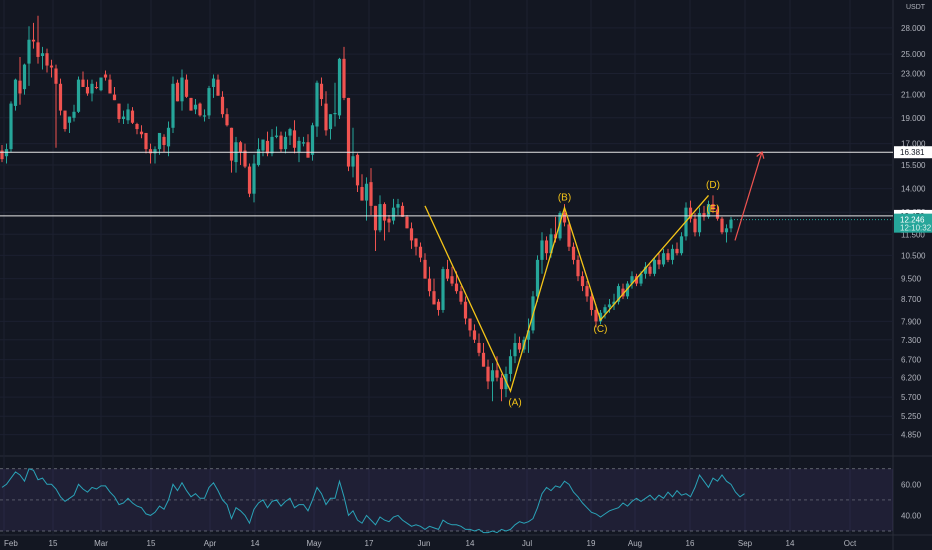 Image resolution: width=932 pixels, height=550 pixels. What do you see at coordinates (635, 543) in the screenshot?
I see `time-tick-label: Aug` at bounding box center [635, 543].